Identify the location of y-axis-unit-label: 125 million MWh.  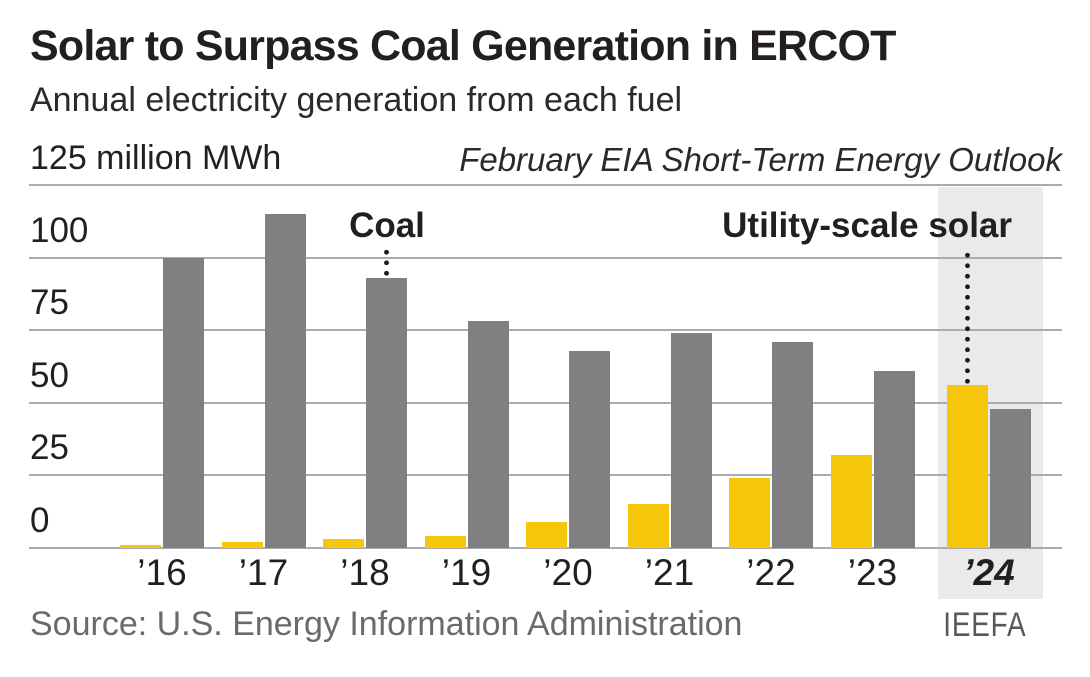
(156, 158).